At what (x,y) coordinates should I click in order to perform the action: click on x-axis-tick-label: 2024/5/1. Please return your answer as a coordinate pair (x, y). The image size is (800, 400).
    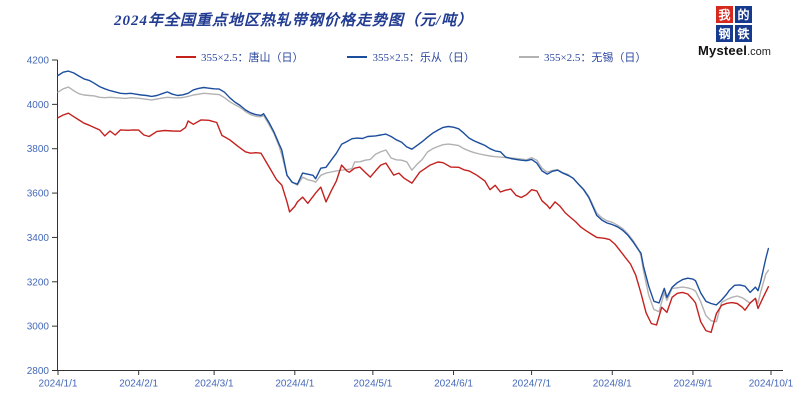
    Looking at the image, I should click on (372, 384).